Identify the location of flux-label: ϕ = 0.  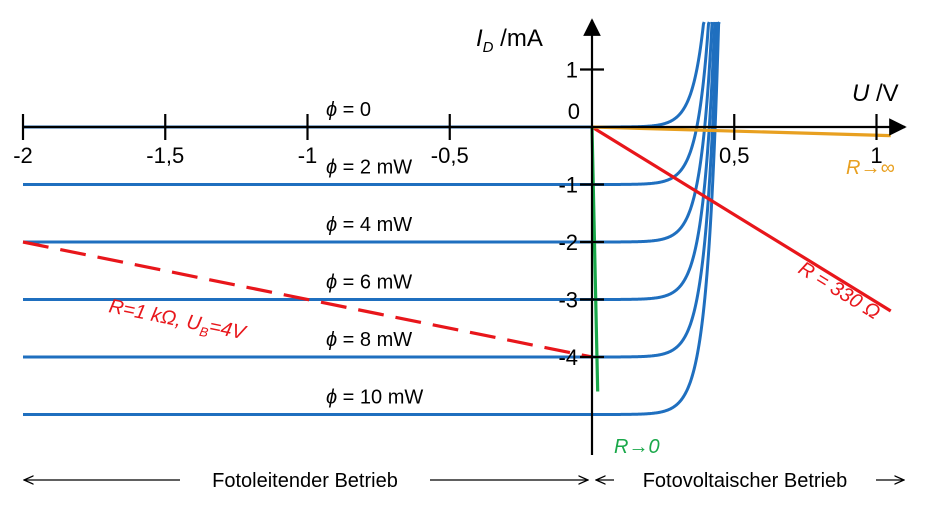
(348, 110).